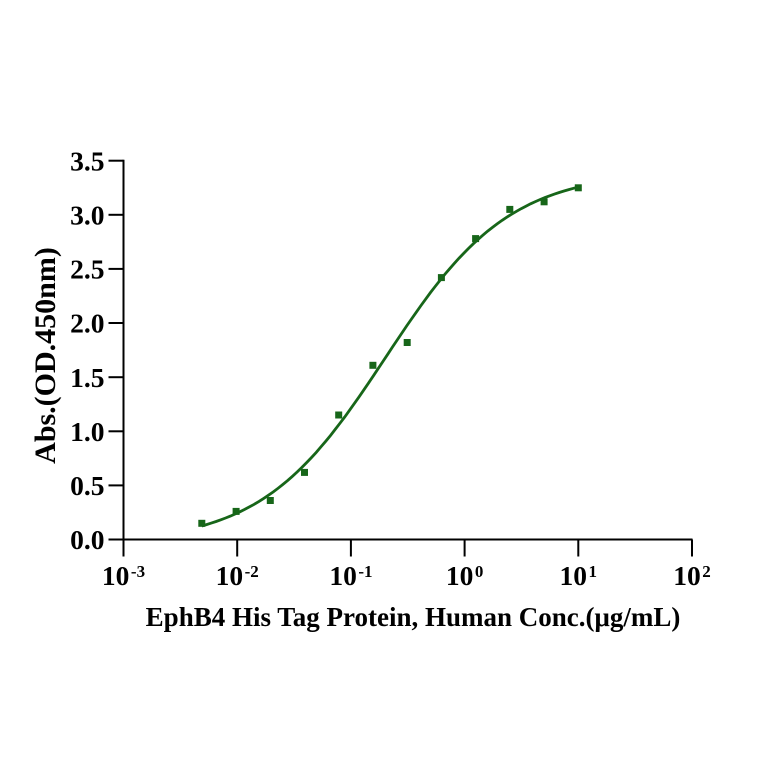  I want to click on svg-text: 0.5, so click(87, 485).